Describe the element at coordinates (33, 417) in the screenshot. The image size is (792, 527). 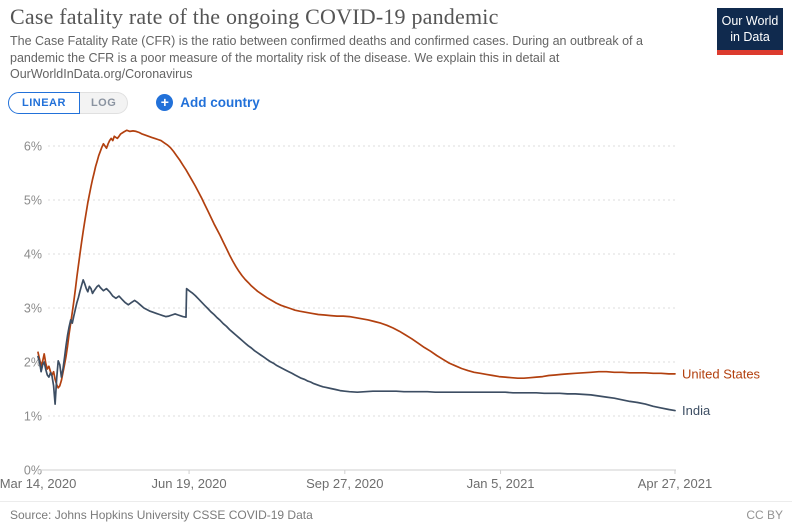
I see `y-axis-label: 1%` at that location.